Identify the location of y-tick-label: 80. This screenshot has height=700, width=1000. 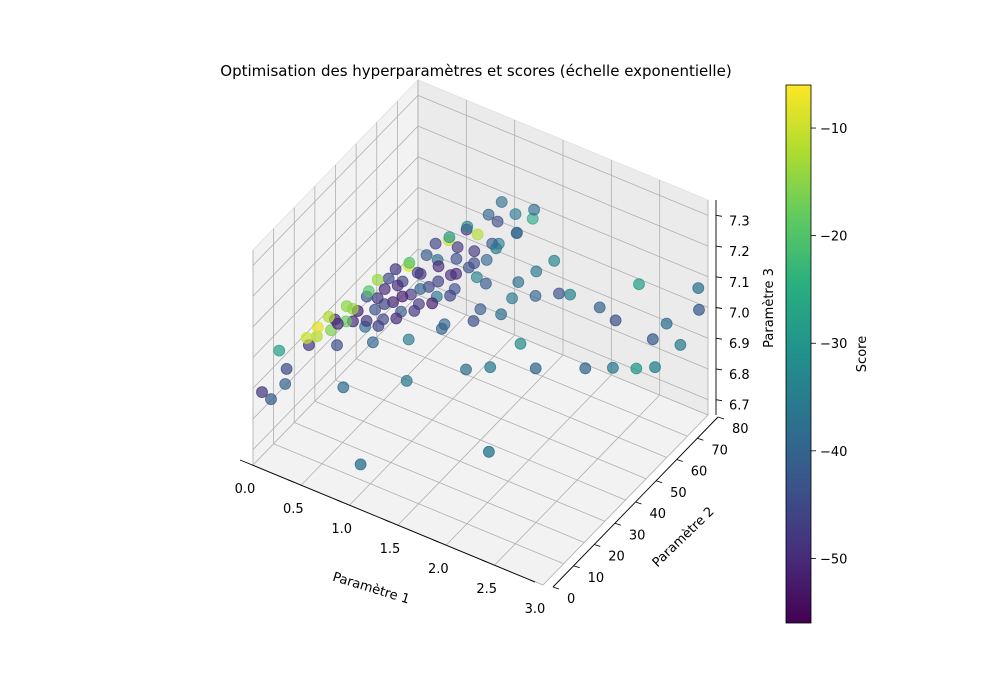
(740, 429).